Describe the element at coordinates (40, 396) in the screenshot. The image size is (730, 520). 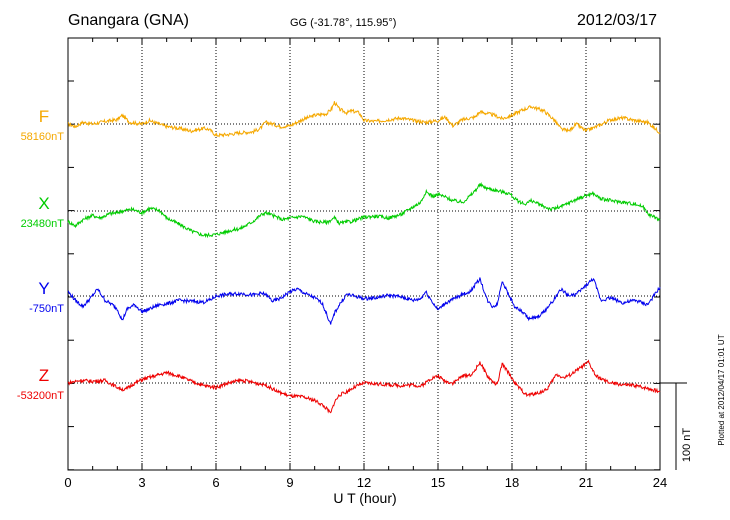
I see `baseline-value-z: -53200nT` at that location.